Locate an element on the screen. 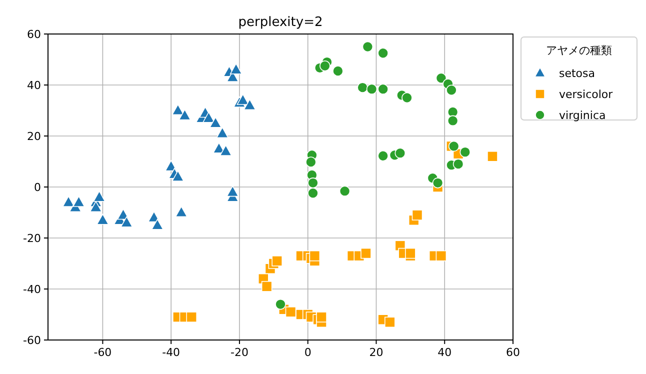  x-tick-label: 20 is located at coordinates (376, 352).